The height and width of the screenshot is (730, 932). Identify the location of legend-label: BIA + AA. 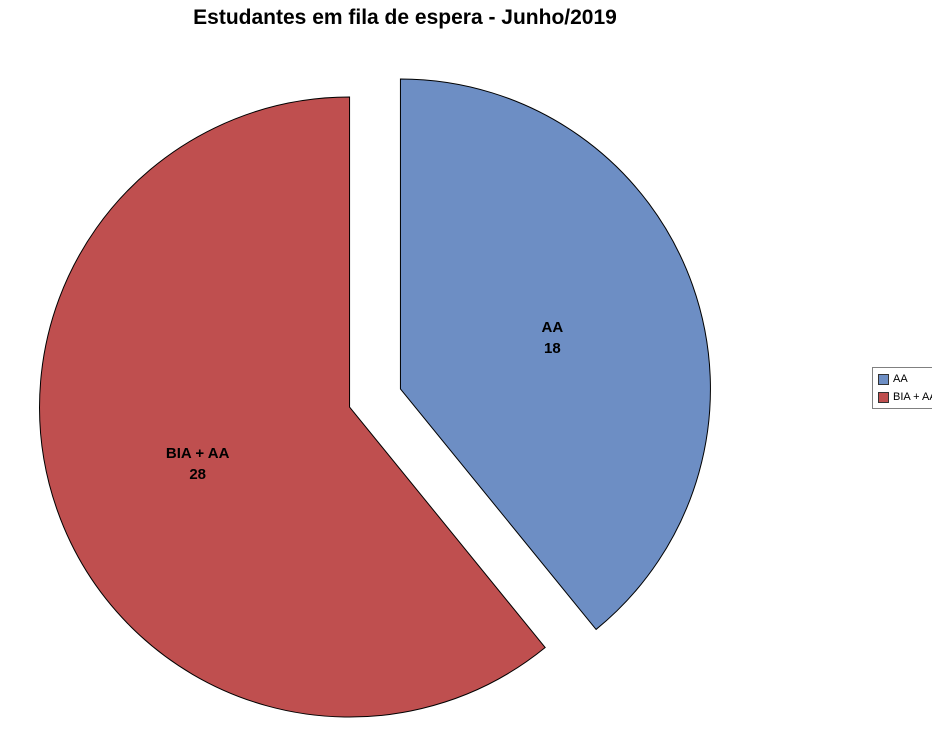
(912, 397).